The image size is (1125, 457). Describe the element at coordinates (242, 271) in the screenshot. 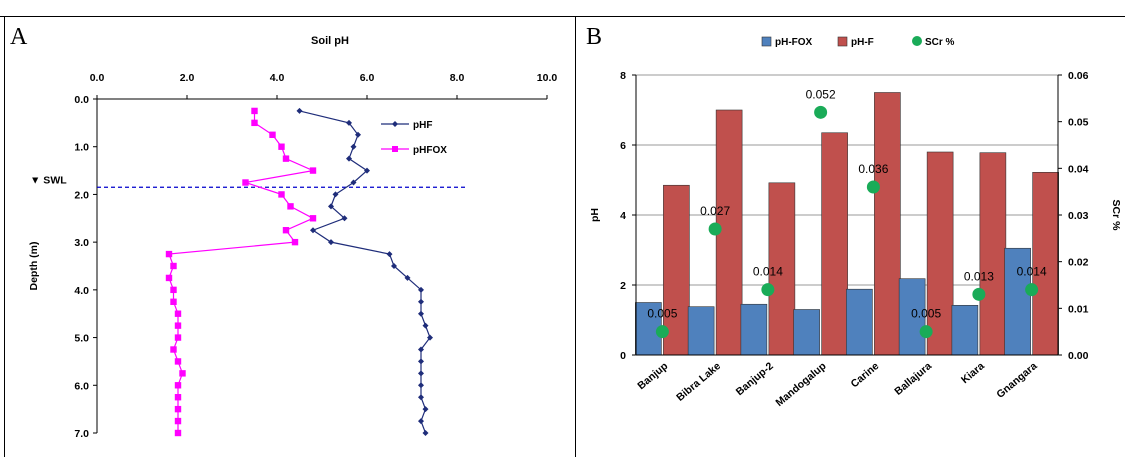

I see `series-line-pHFOX` at that location.